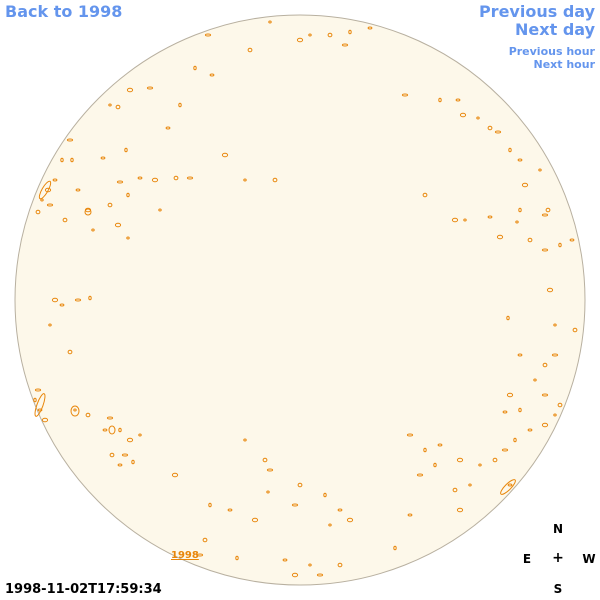  What do you see at coordinates (536, 11) in the screenshot?
I see `previous-day-link: Previous day` at bounding box center [536, 11].